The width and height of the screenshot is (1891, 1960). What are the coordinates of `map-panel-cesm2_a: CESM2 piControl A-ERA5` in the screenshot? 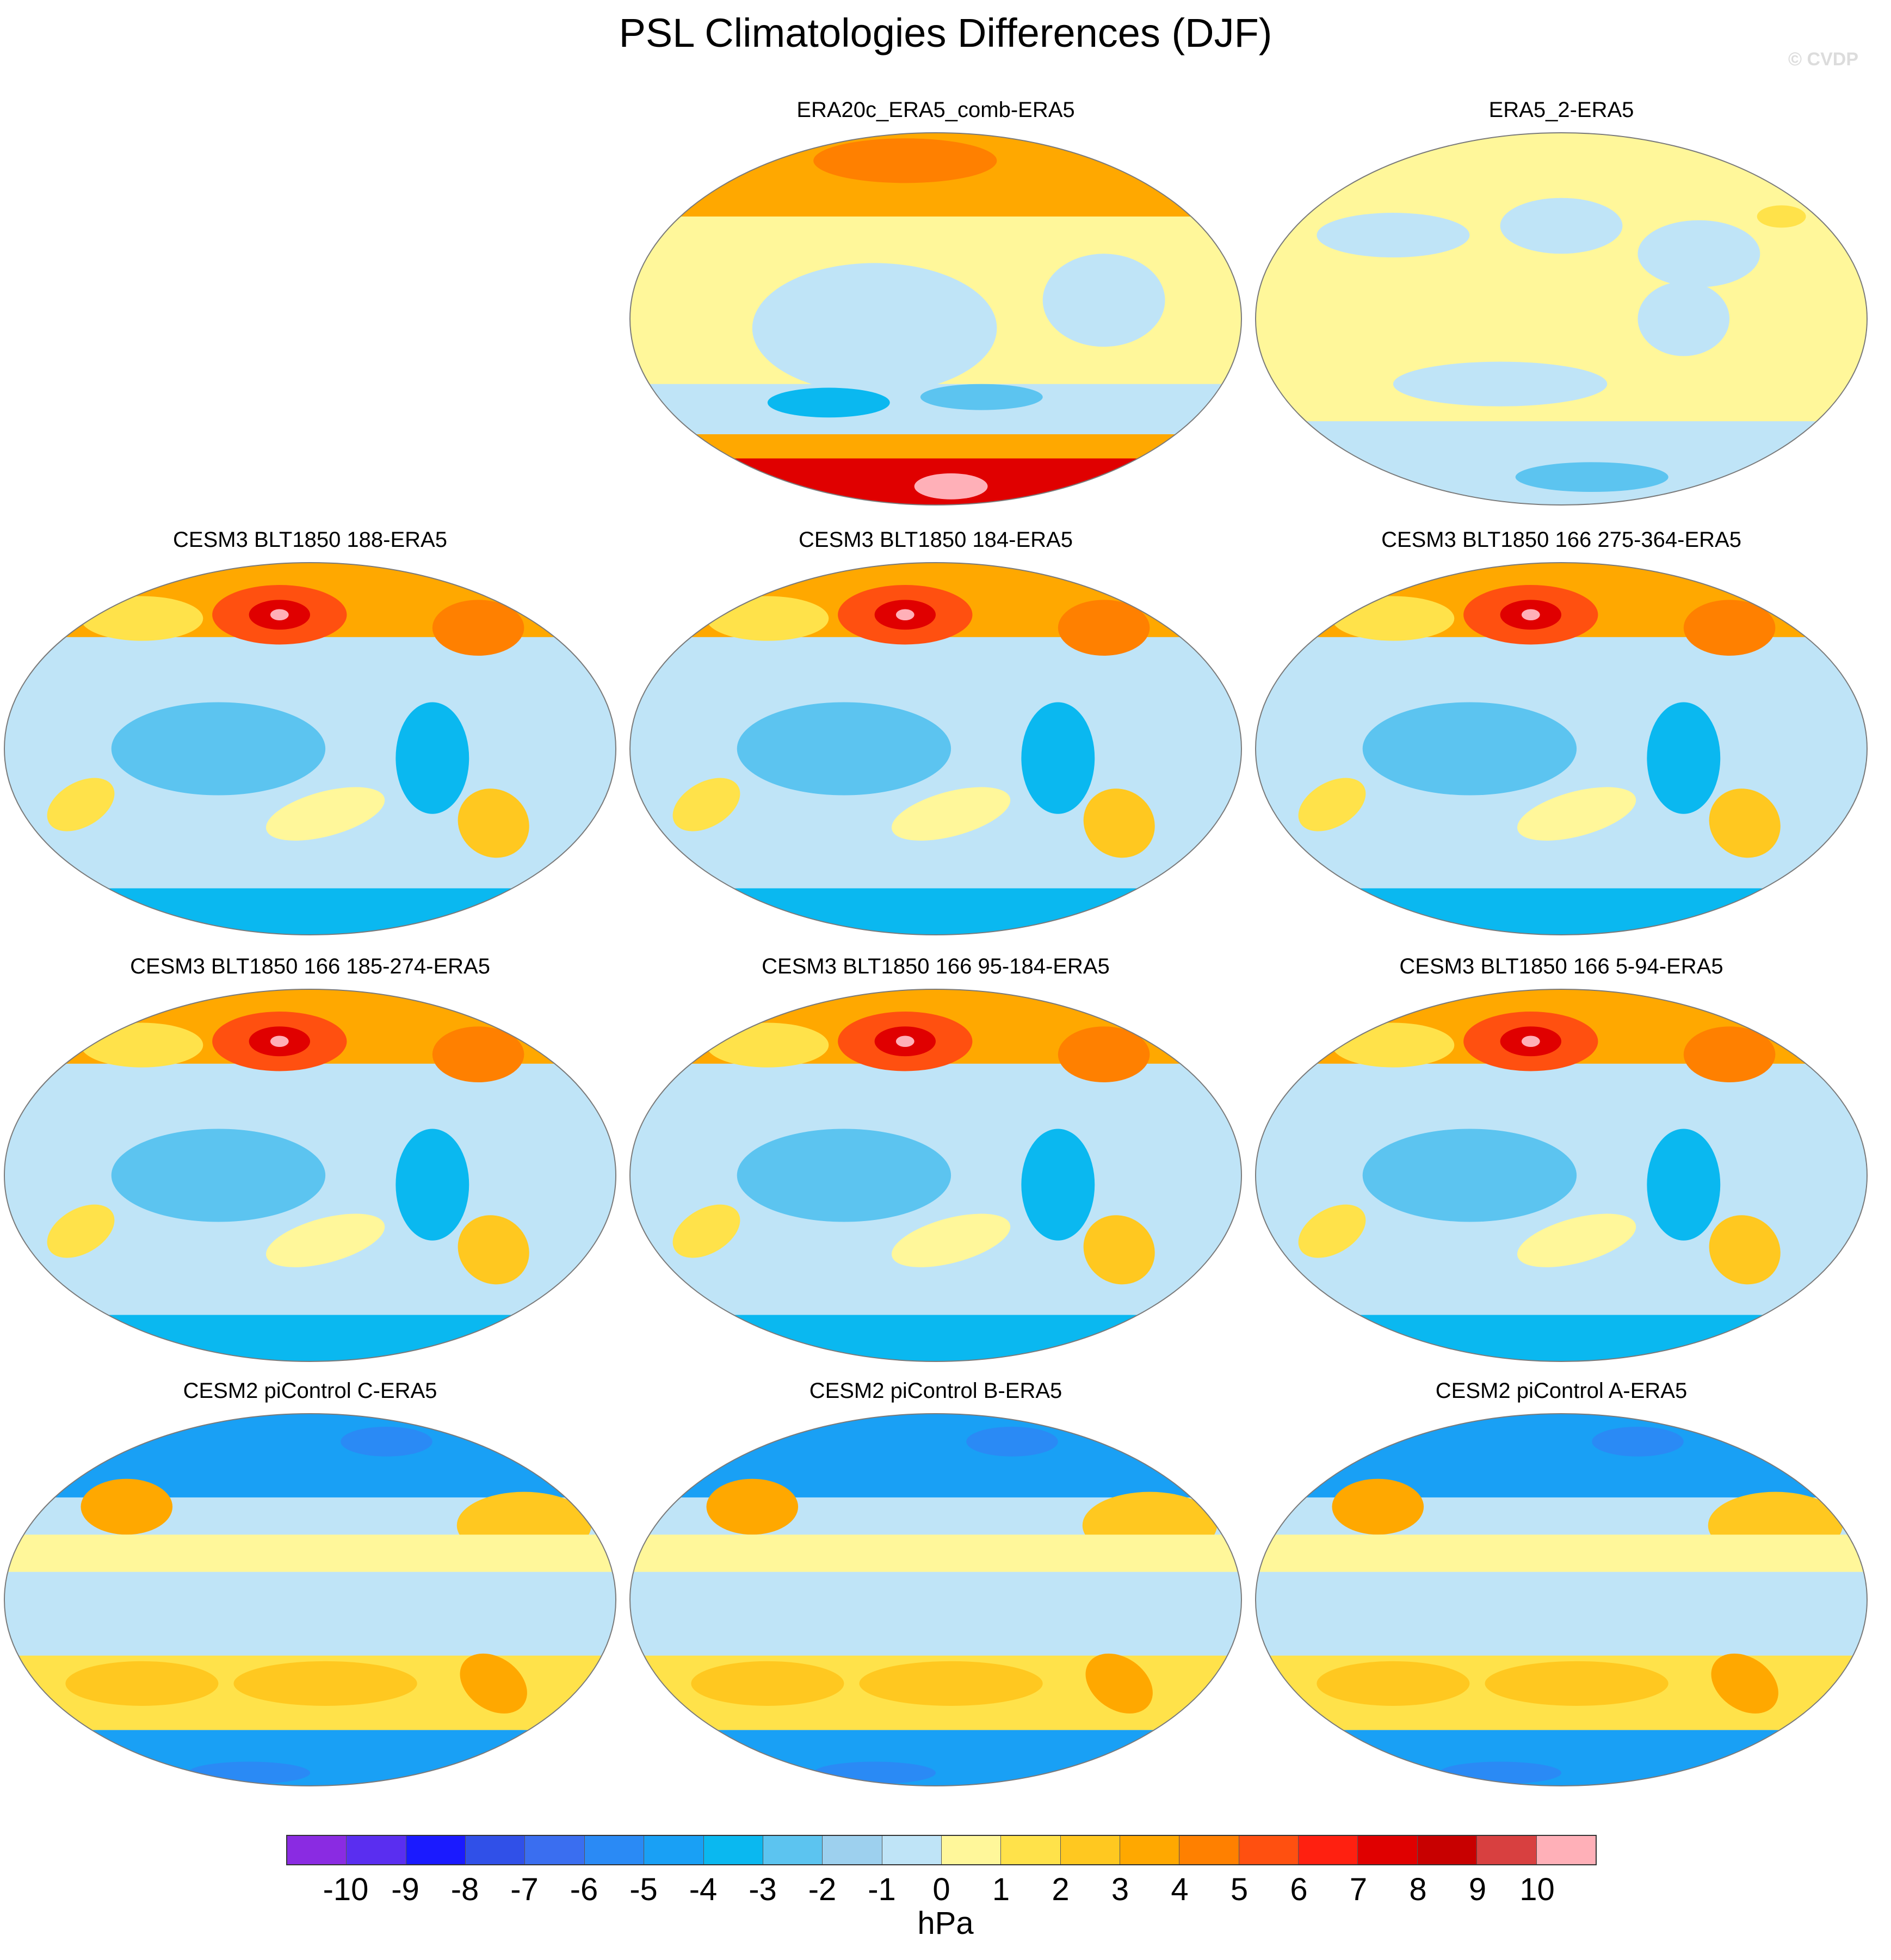 It's located at (1561, 1584).